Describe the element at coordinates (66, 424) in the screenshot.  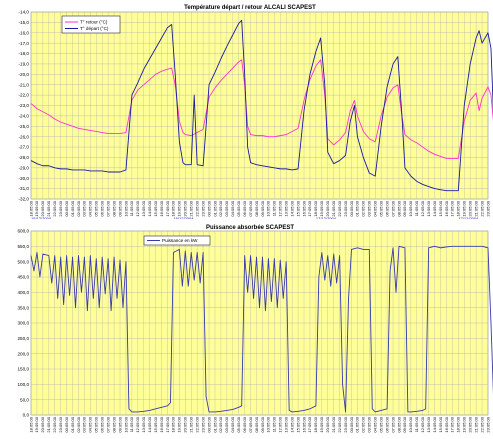
I see `x-tick-label: 00:05:00` at that location.